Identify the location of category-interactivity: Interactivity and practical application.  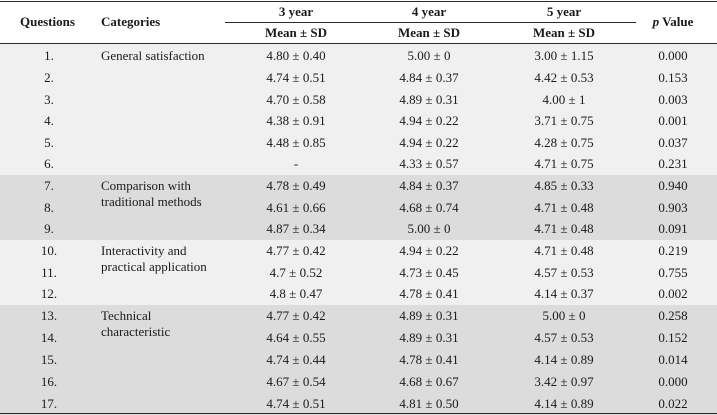
(154, 259).